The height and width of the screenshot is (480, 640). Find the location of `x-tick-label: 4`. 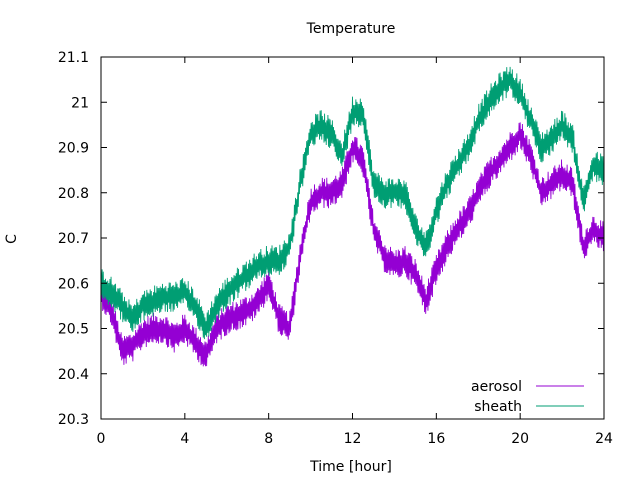

x-tick-label: 4 is located at coordinates (184, 439).